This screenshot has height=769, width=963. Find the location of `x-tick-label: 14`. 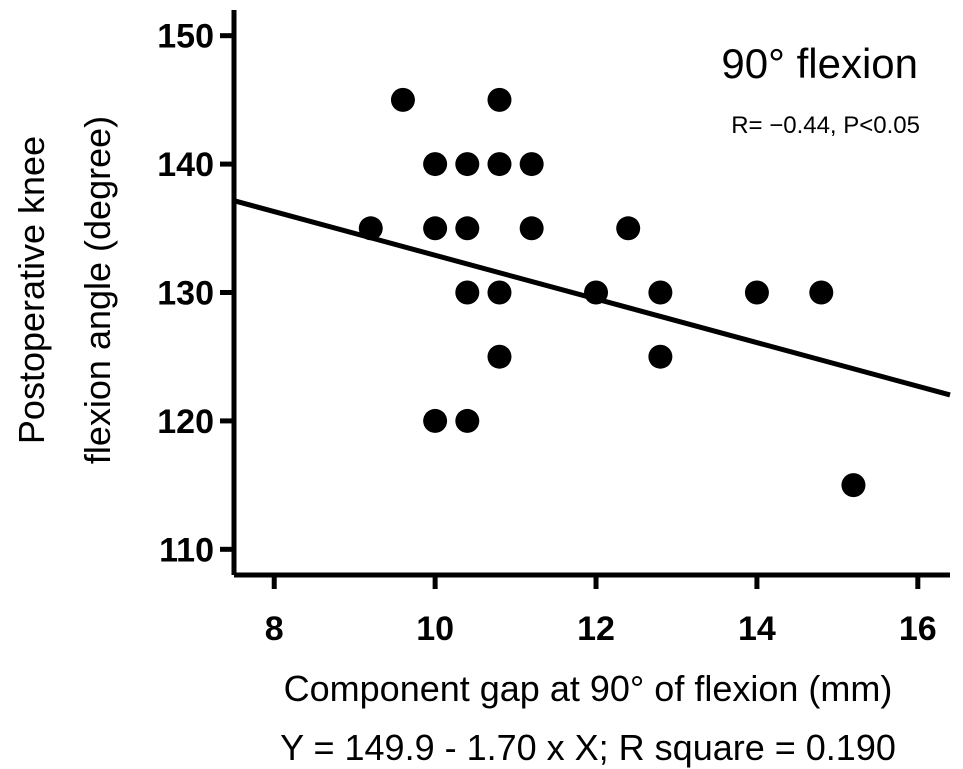

x-tick-label: 14 is located at coordinates (757, 629).